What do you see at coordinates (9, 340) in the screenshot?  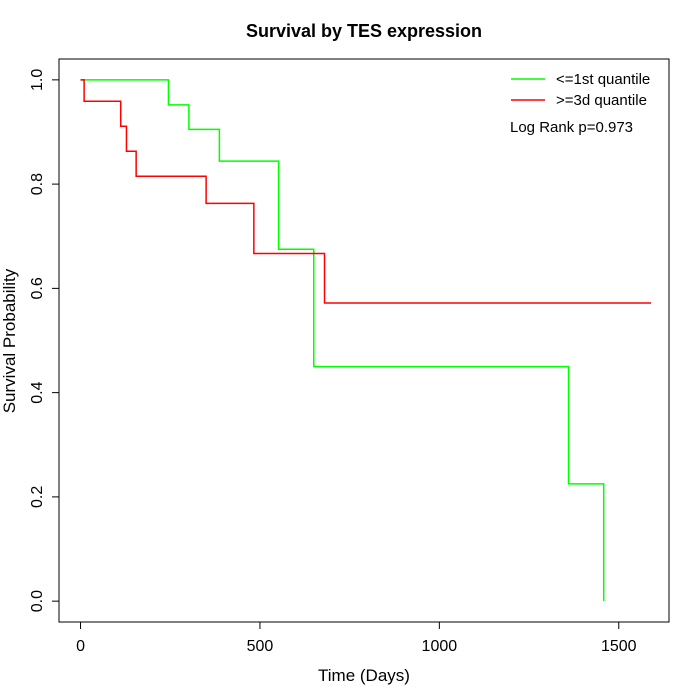 I see `y-axis-label: Survival Probability` at bounding box center [9, 340].